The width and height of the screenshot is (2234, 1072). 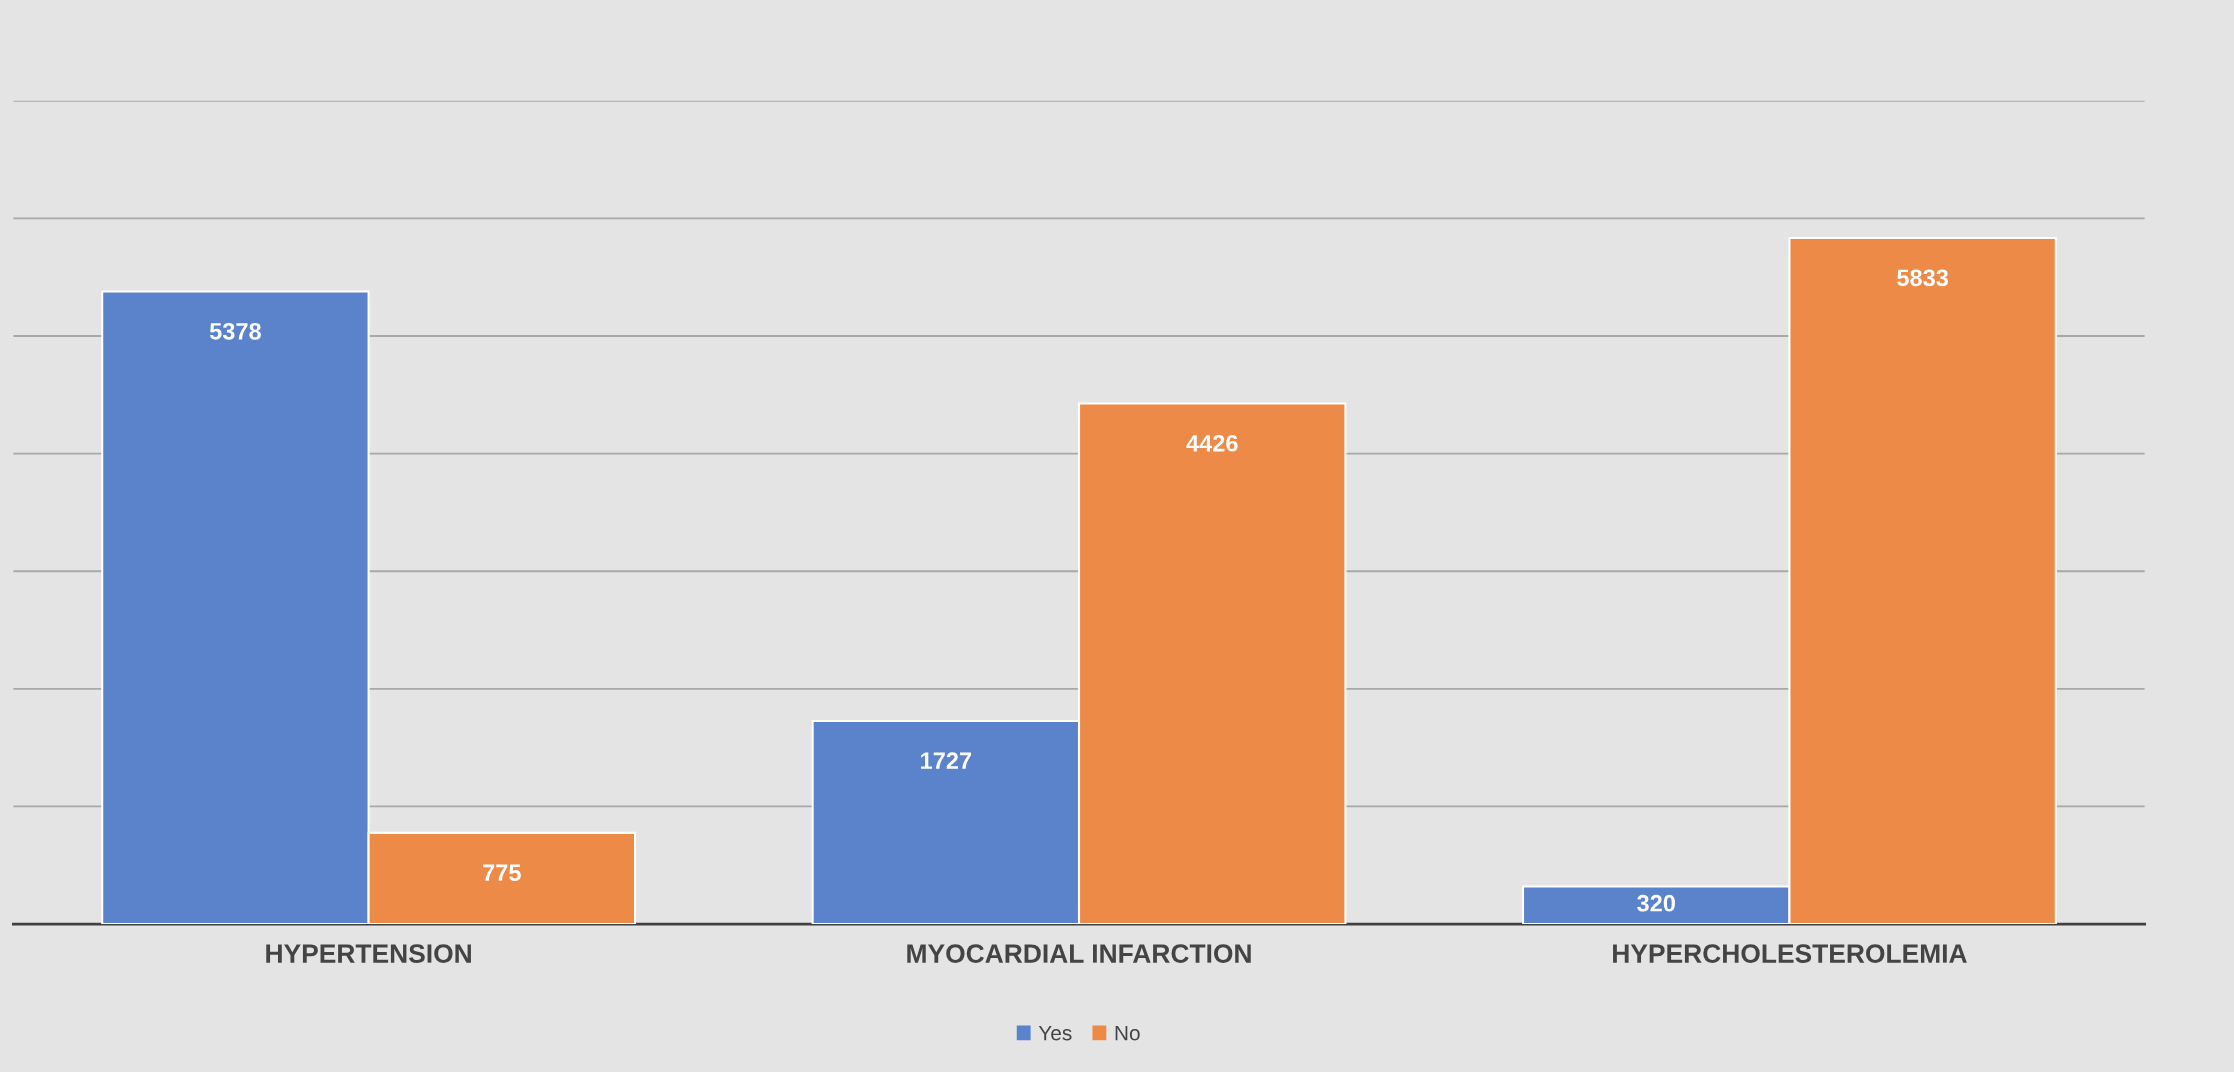 What do you see at coordinates (1212, 443) in the screenshot?
I see `data-label: 4426` at bounding box center [1212, 443].